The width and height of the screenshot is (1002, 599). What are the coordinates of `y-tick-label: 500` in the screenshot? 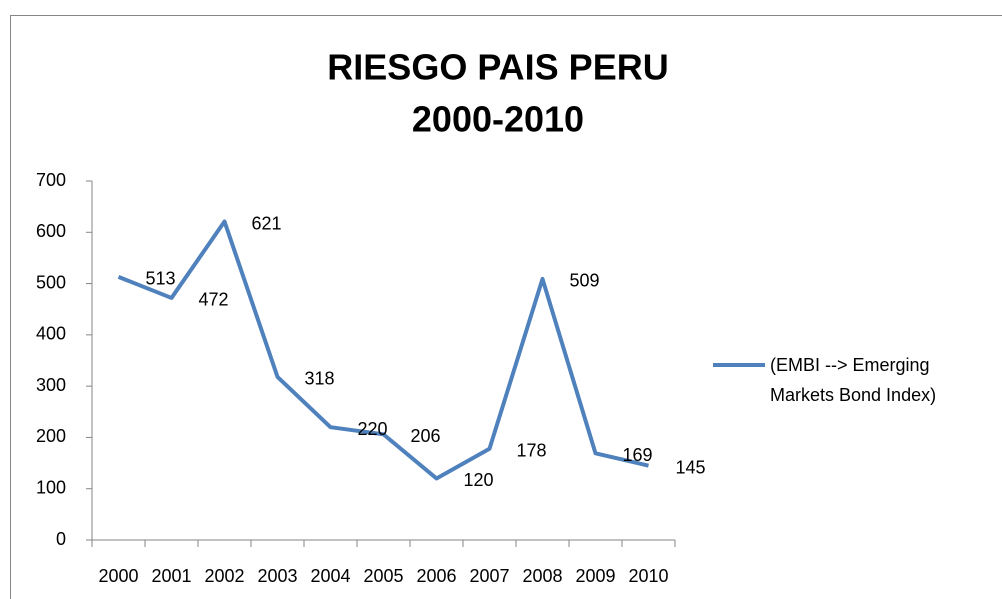 It's located at (51, 282).